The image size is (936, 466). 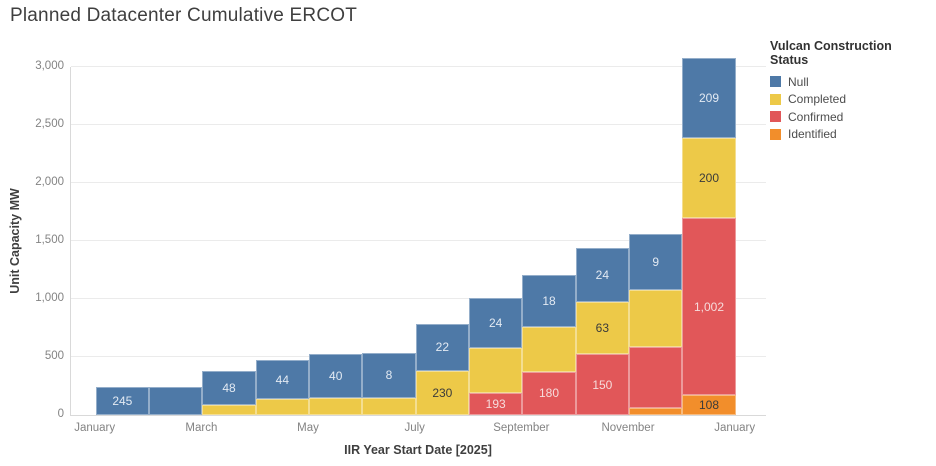 I want to click on legend-swatch-completed, so click(x=775, y=99).